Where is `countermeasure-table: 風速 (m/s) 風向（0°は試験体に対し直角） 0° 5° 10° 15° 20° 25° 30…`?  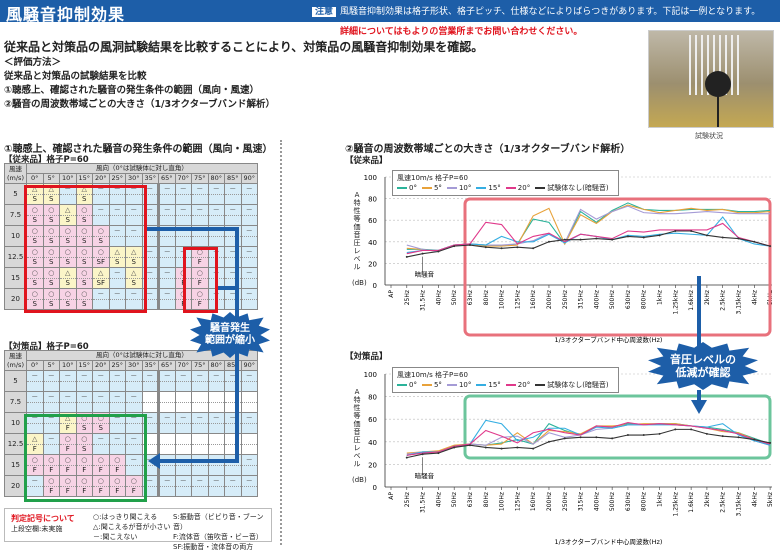 countermeasure-table: 風速 (m/s) 風向（0°は試験体に対し直角） 0° 5° 10° 15° 20° 25° 30… is located at coordinates (131, 423).